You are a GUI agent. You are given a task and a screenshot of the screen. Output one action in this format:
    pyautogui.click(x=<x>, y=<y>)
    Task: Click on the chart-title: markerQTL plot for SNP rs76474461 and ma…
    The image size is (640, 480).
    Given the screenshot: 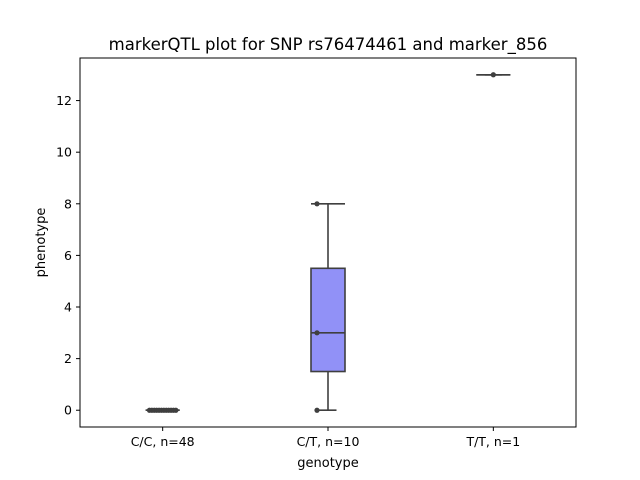 What is the action you would take?
    pyautogui.click(x=328, y=45)
    